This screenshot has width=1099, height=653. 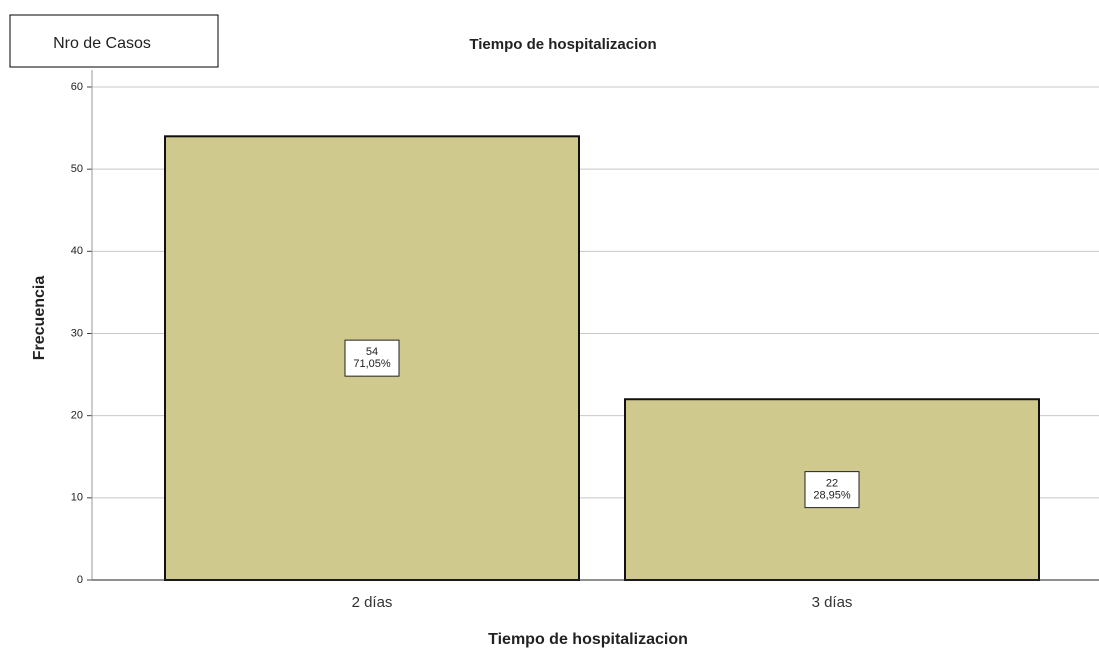 I want to click on x-tick-label: 3 días, so click(x=832, y=602).